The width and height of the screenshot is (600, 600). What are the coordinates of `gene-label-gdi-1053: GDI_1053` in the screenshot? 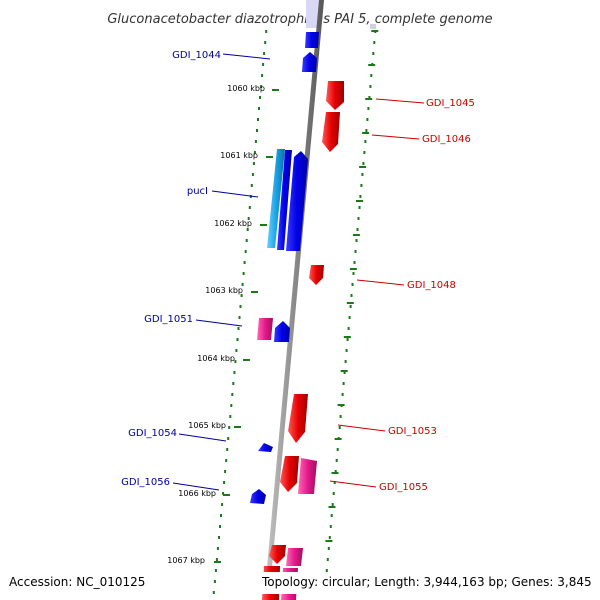 It's located at (412, 431).